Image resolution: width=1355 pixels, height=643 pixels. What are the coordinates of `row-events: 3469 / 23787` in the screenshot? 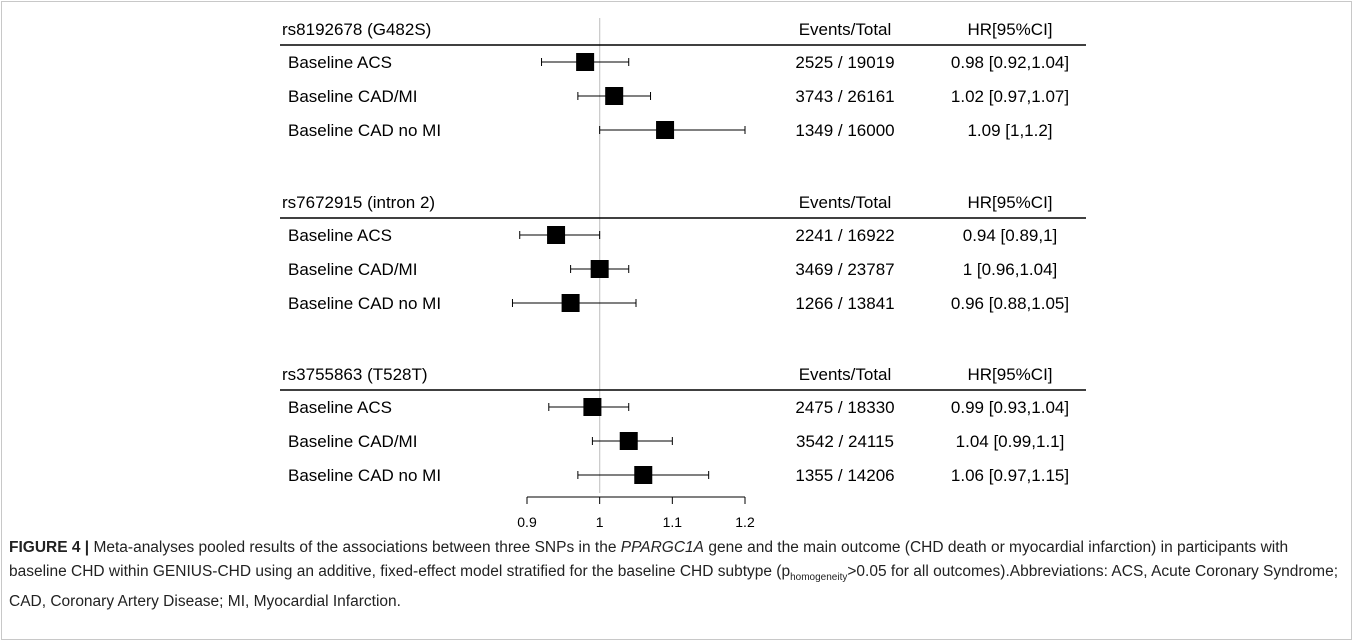 It's located at (844, 269).